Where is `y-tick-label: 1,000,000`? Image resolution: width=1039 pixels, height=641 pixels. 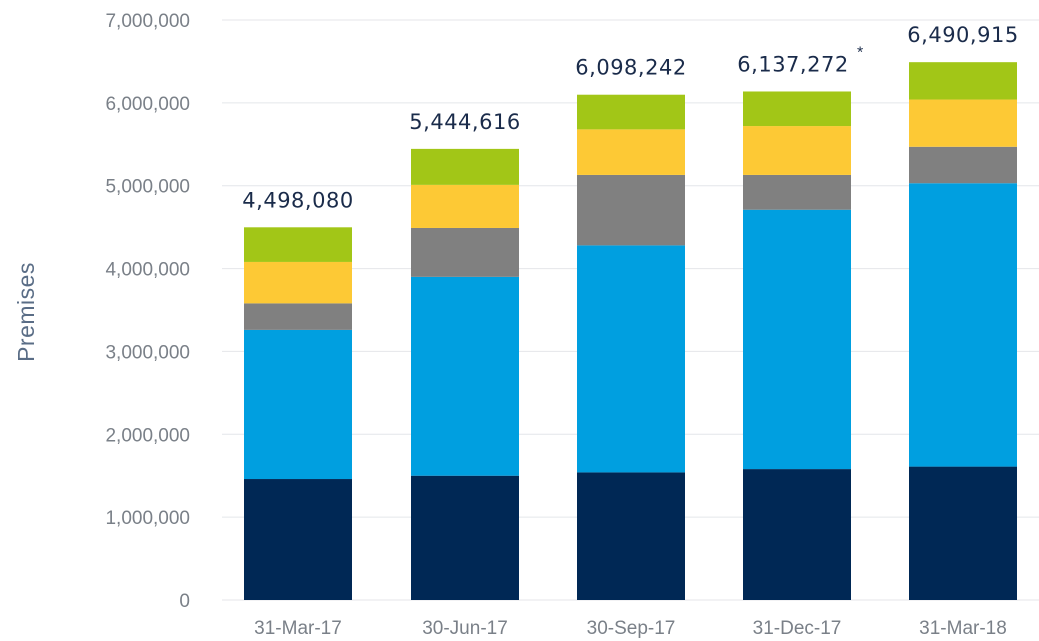 y-tick-label: 1,000,000 is located at coordinates (147, 518).